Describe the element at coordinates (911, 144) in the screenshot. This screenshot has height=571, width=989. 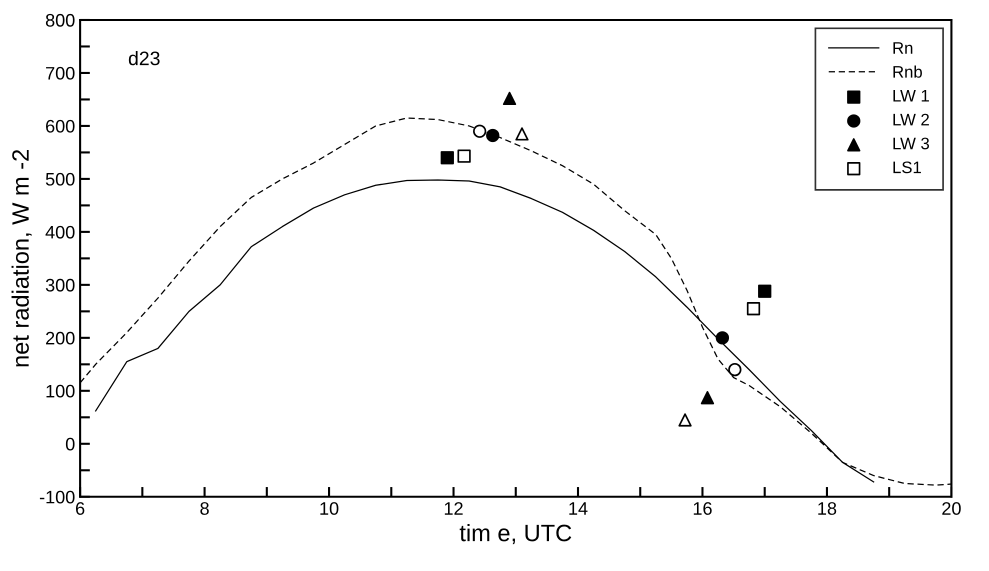
I see `legend-label: LW 3` at that location.